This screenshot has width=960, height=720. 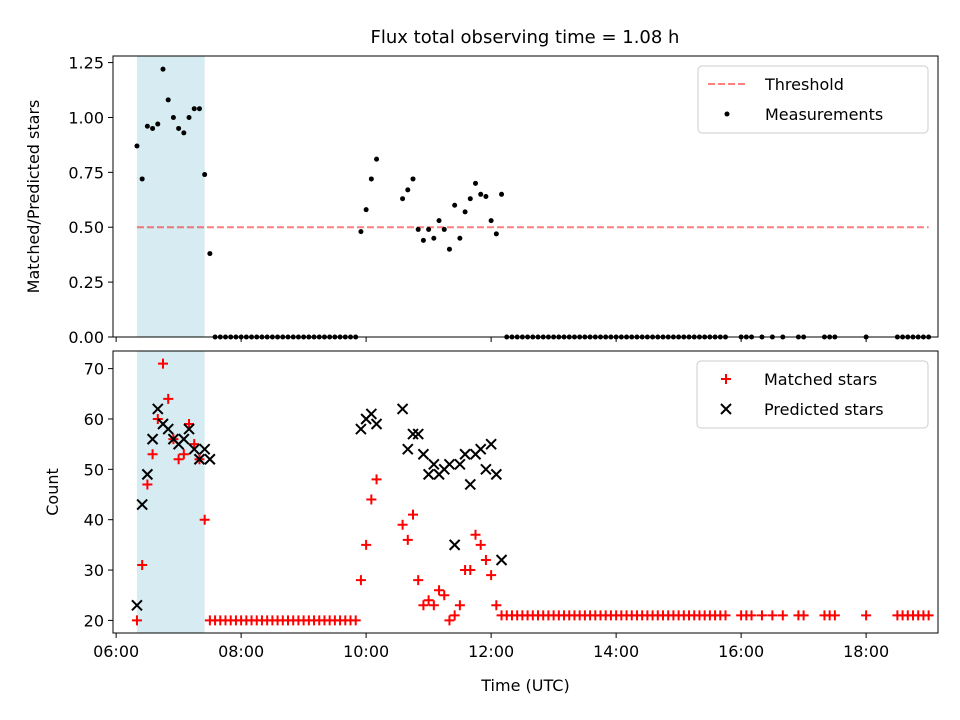 What do you see at coordinates (94, 469) in the screenshot?
I see `y-tick-label: 50` at bounding box center [94, 469].